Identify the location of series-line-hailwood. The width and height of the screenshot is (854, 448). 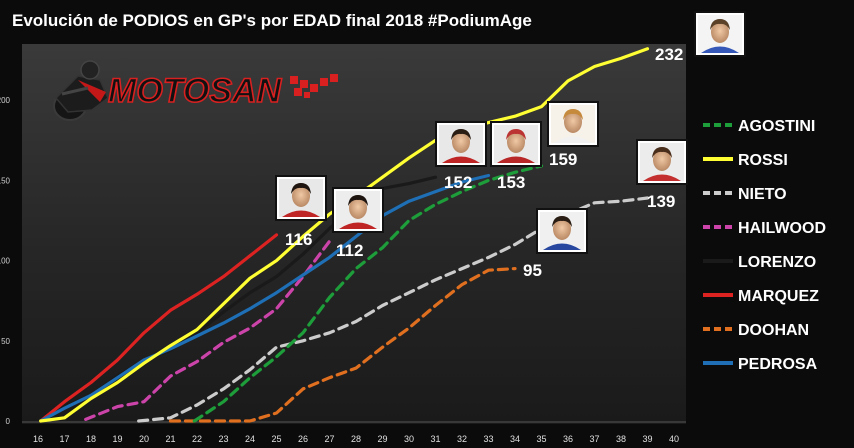
(208, 330).